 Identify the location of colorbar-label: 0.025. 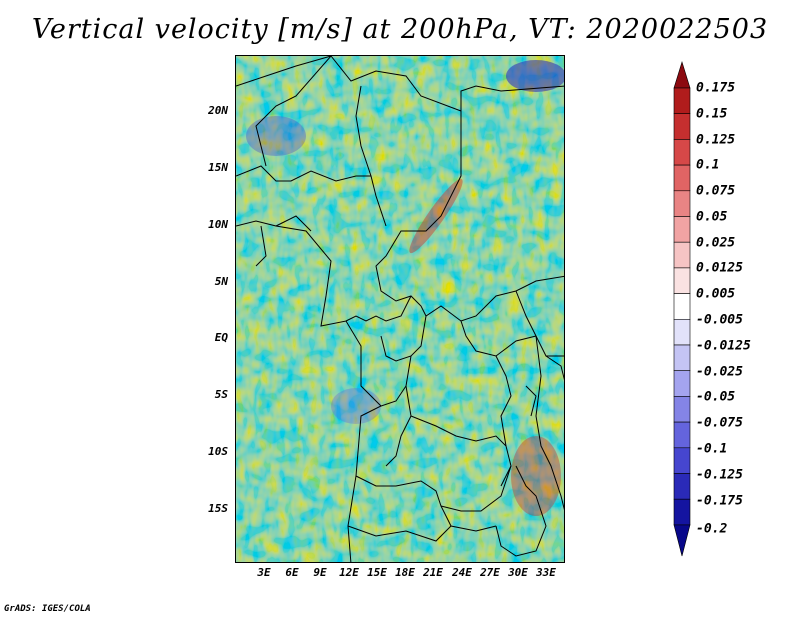
(716, 243).